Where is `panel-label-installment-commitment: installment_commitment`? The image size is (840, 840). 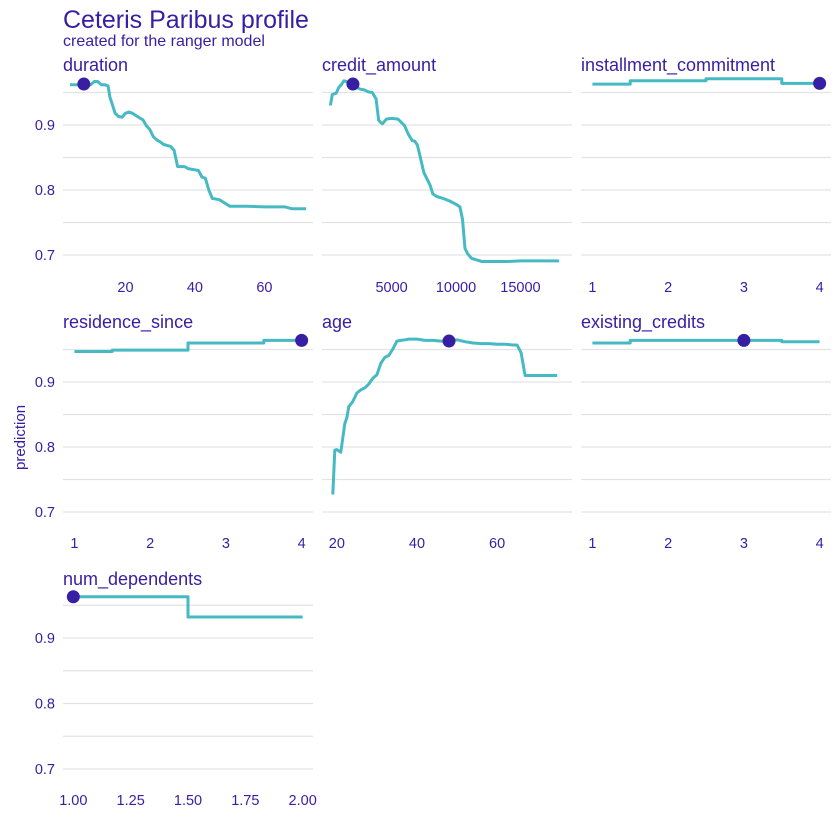
panel-label-installment-commitment: installment_commitment is located at coordinates (678, 65).